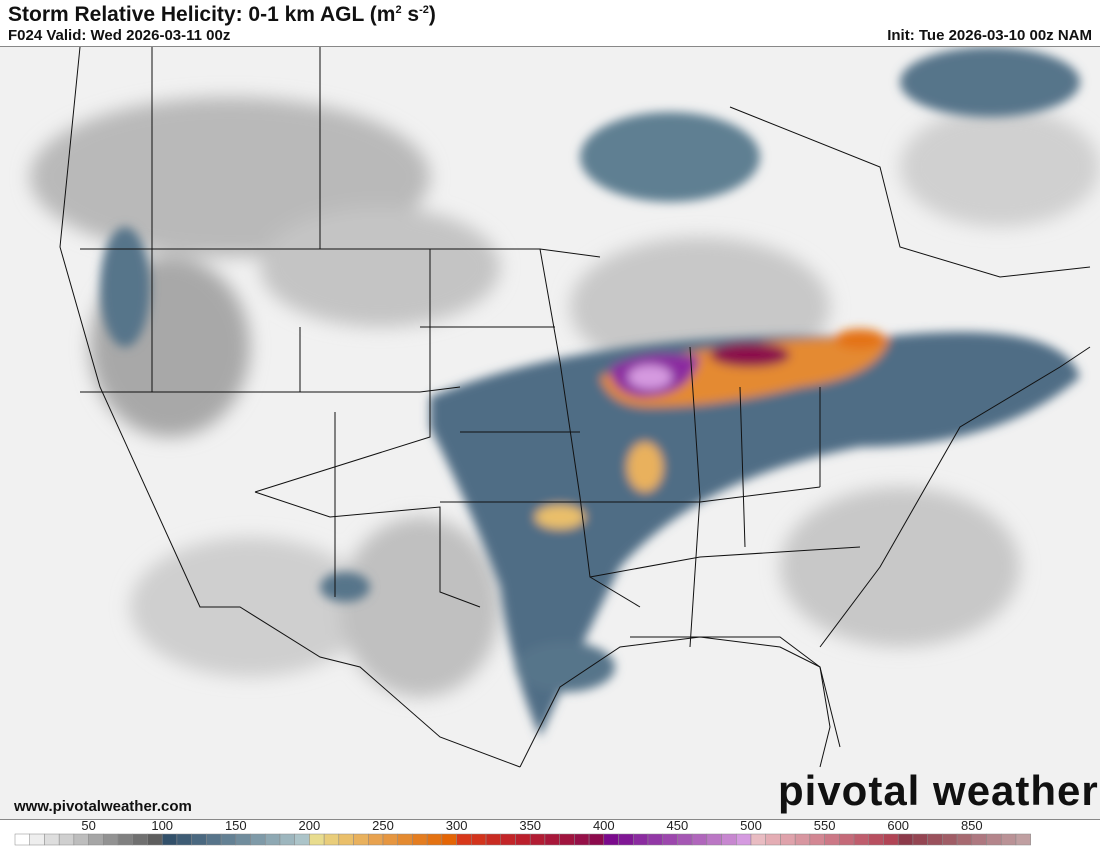 The height and width of the screenshot is (850, 1100). I want to click on website-url: www.pivotalweather.com, so click(103, 806).